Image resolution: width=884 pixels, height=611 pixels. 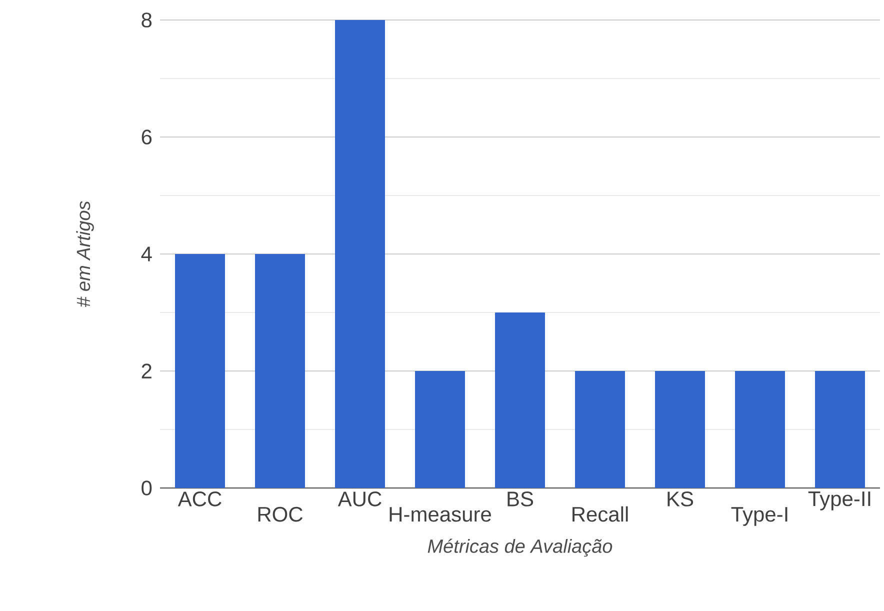 What do you see at coordinates (520, 547) in the screenshot?
I see `x-axis-title: Métricas de Avaliação` at bounding box center [520, 547].